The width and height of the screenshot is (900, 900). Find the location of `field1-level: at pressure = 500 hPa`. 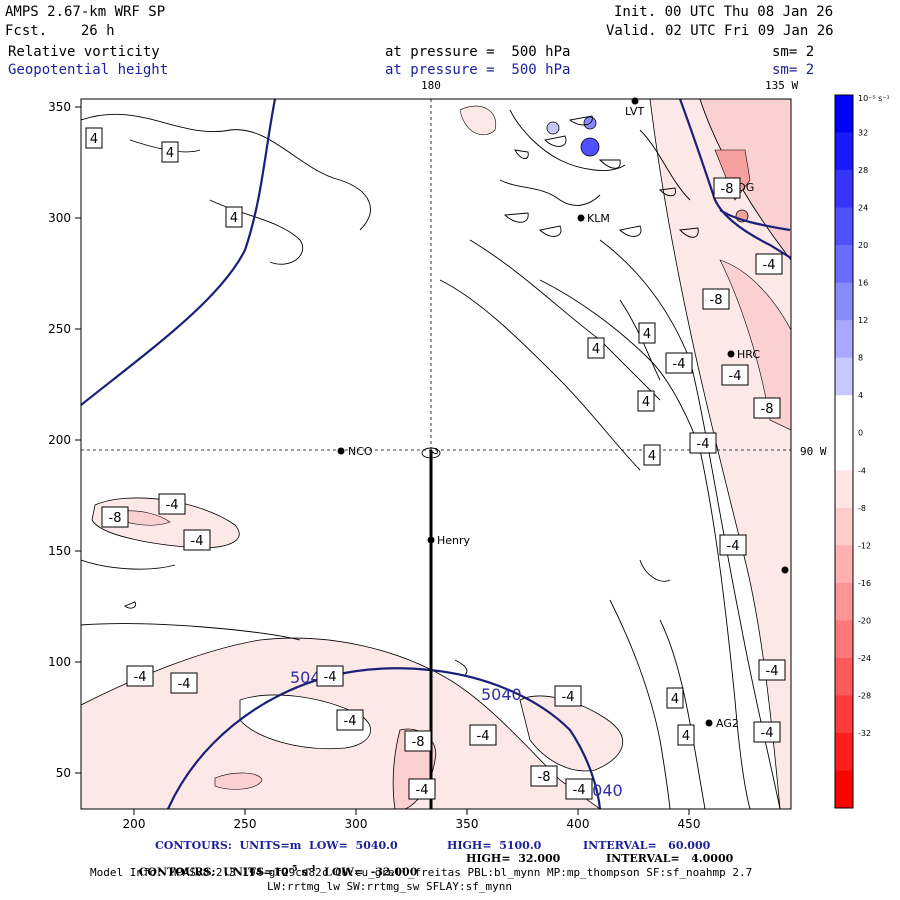

field1-level: at pressure = 500 hPa is located at coordinates (478, 52).